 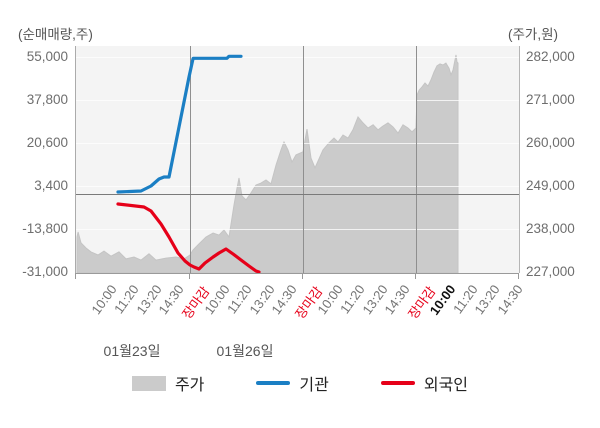 What do you see at coordinates (446, 385) in the screenshot?
I see `legend-label-foreigner: 외국인` at bounding box center [446, 385].